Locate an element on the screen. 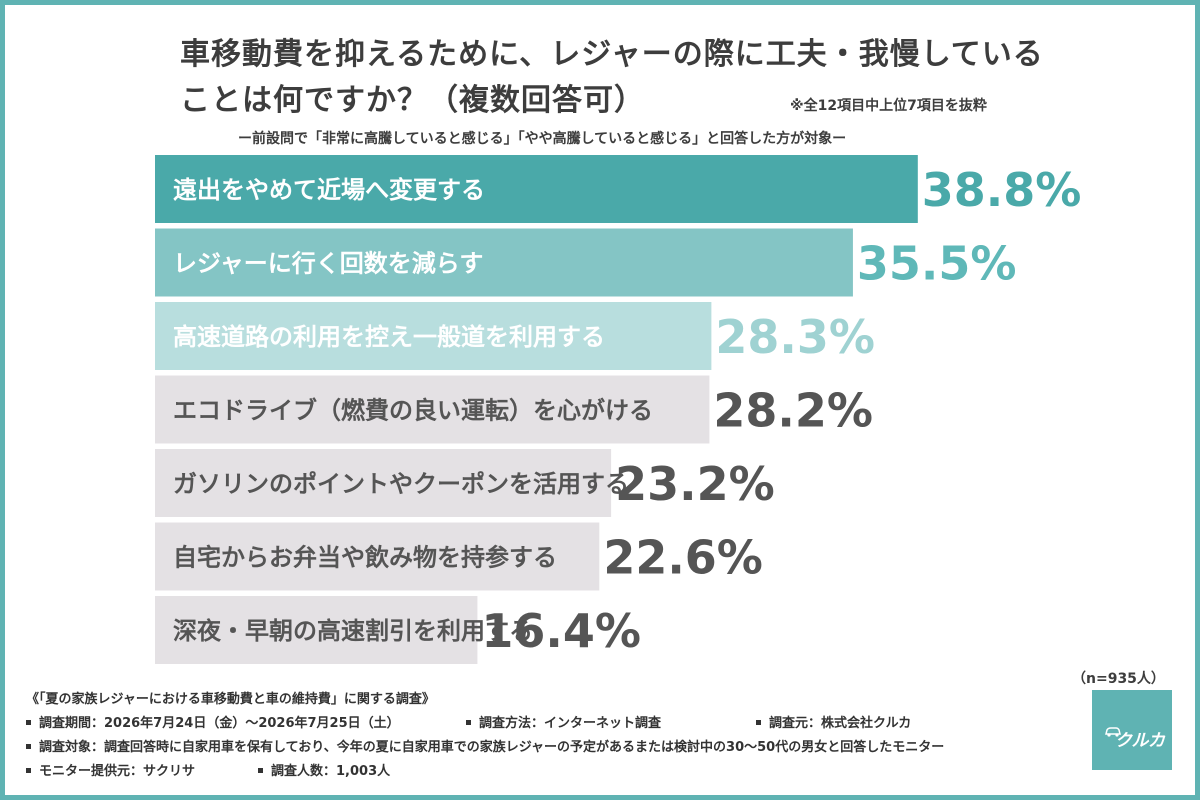 This screenshot has height=800, width=1200. footer-respondents-item: 調査人数：1,003人 is located at coordinates (324, 772).